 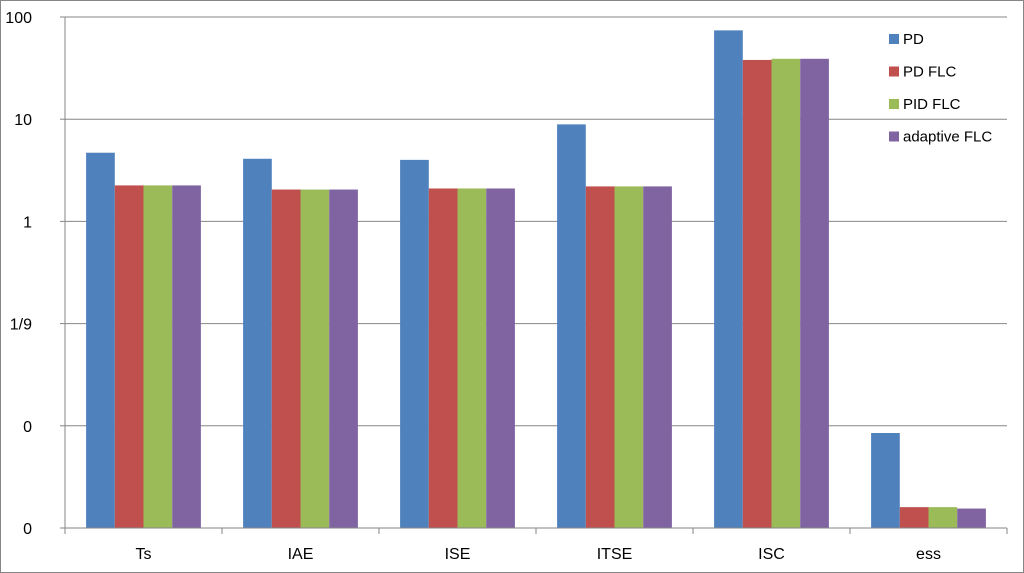 I want to click on bar-pid-flc-ess, so click(x=943, y=517).